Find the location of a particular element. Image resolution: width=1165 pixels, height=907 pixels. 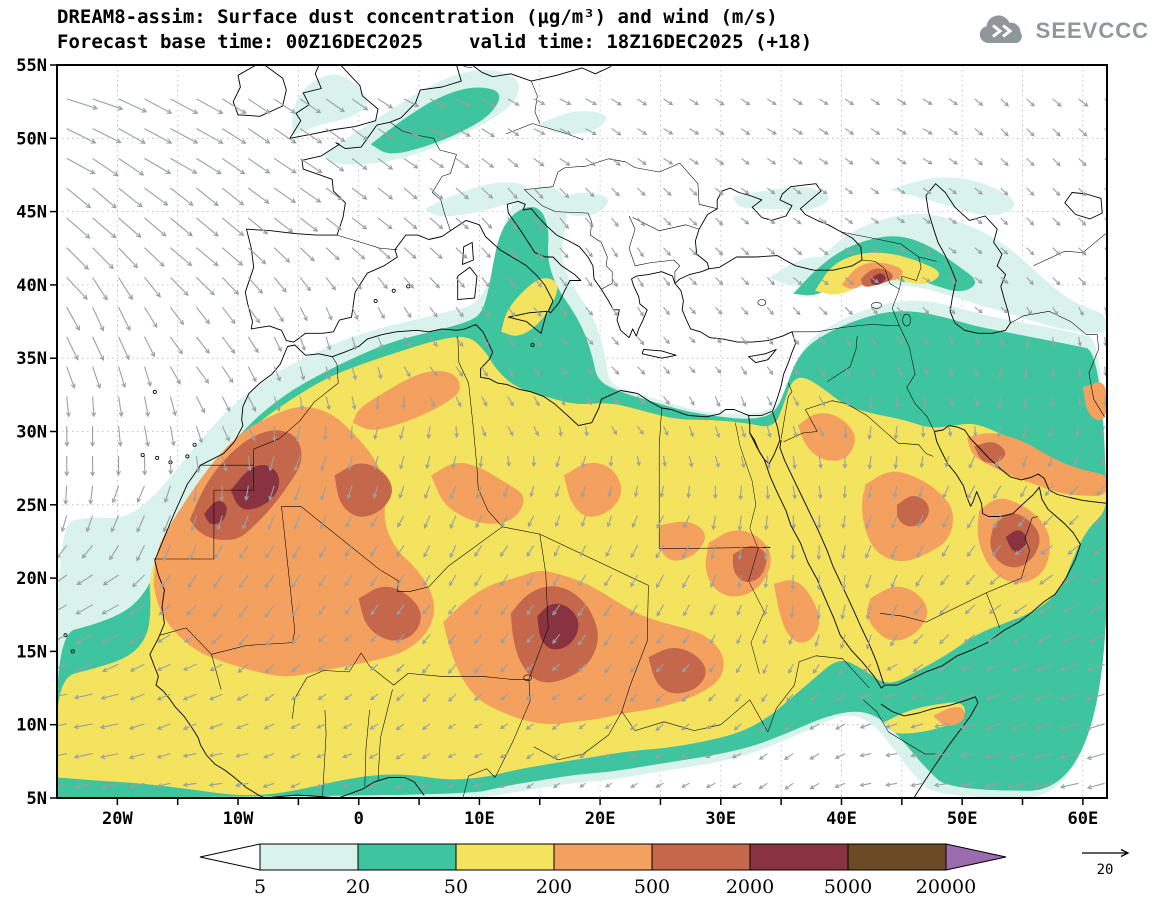

svg-text: 60E is located at coordinates (1083, 819).